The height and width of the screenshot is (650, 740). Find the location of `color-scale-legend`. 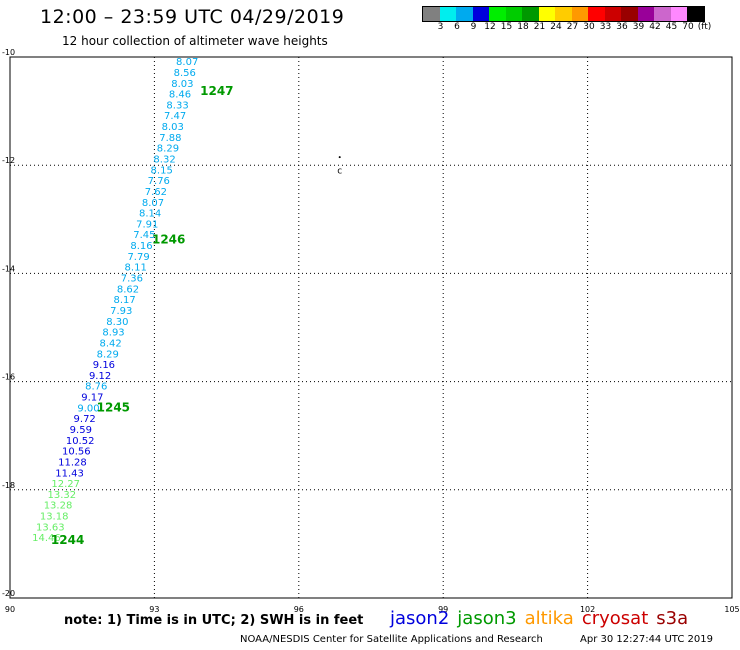

color-scale-legend is located at coordinates (563, 14).